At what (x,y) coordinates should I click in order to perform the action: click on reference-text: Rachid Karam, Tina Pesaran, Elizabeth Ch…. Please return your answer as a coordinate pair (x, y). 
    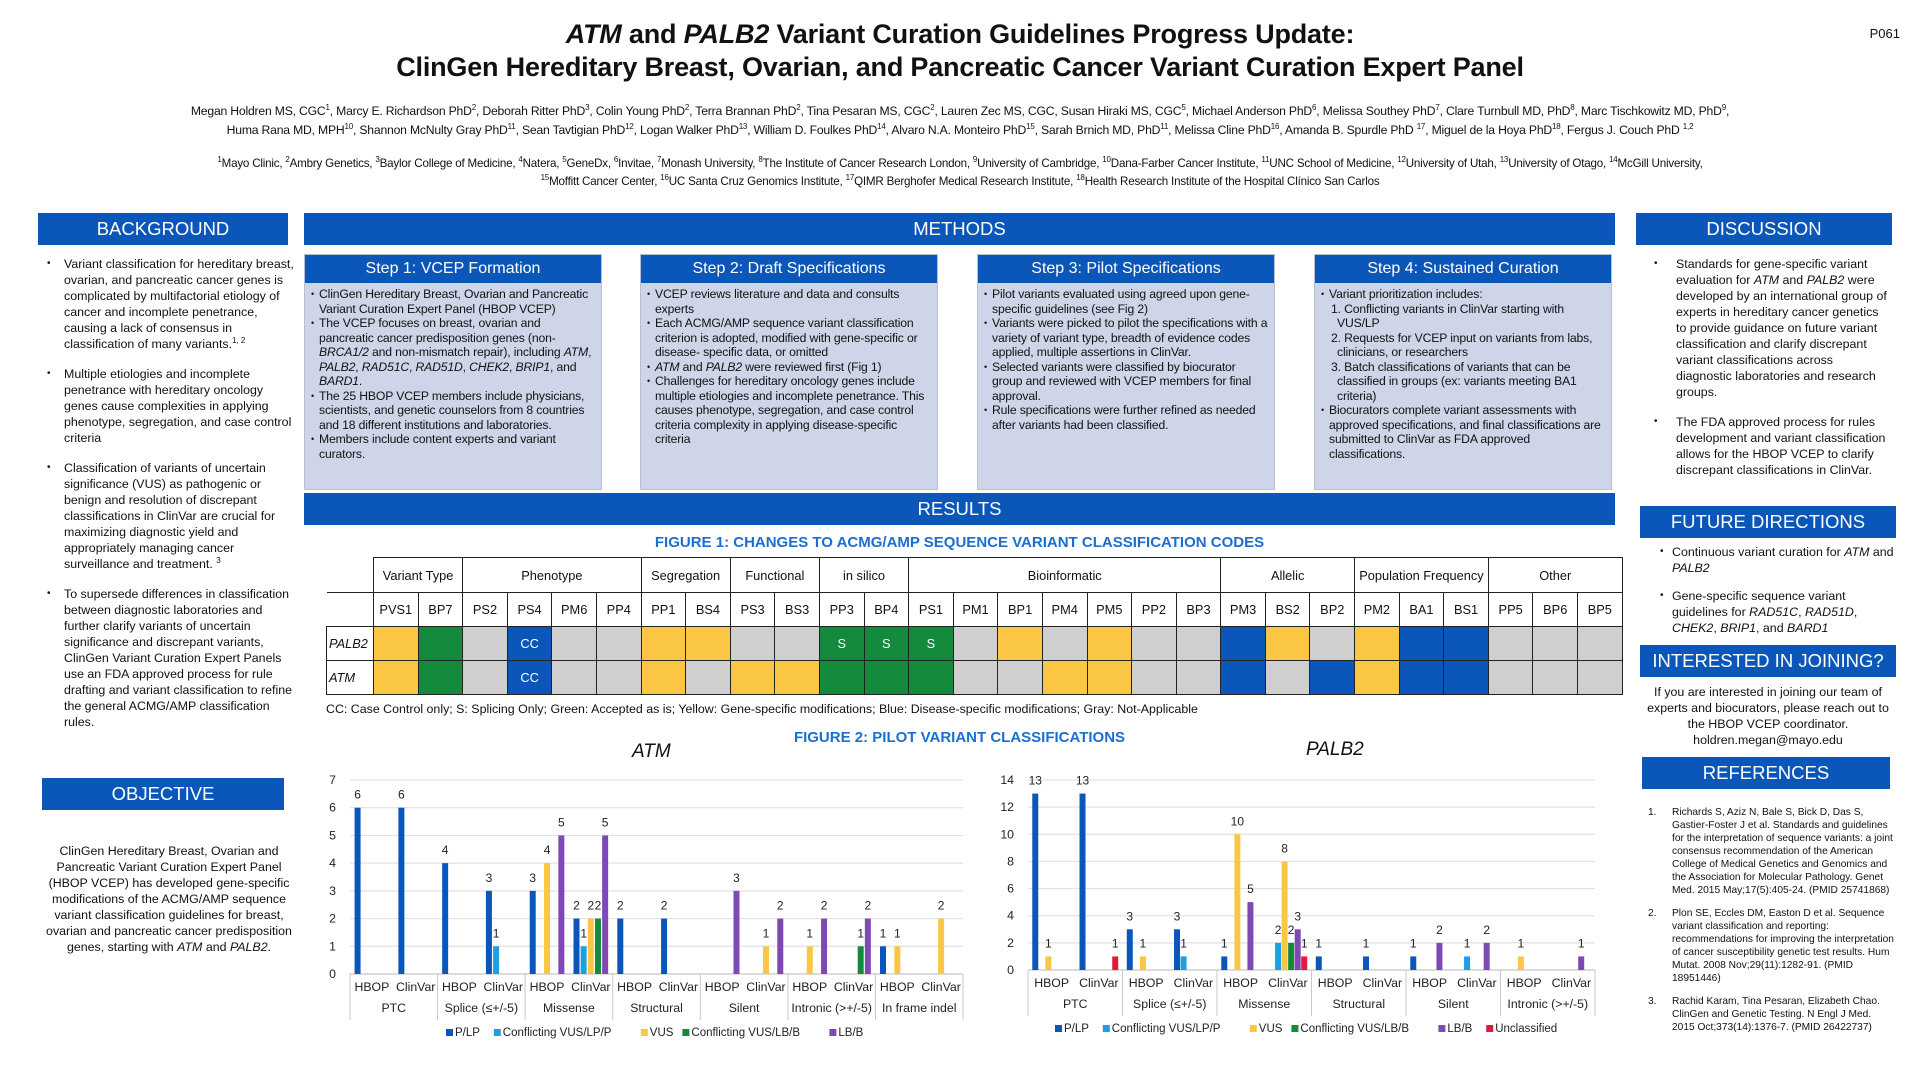
    Looking at the image, I should click on (1776, 1014).